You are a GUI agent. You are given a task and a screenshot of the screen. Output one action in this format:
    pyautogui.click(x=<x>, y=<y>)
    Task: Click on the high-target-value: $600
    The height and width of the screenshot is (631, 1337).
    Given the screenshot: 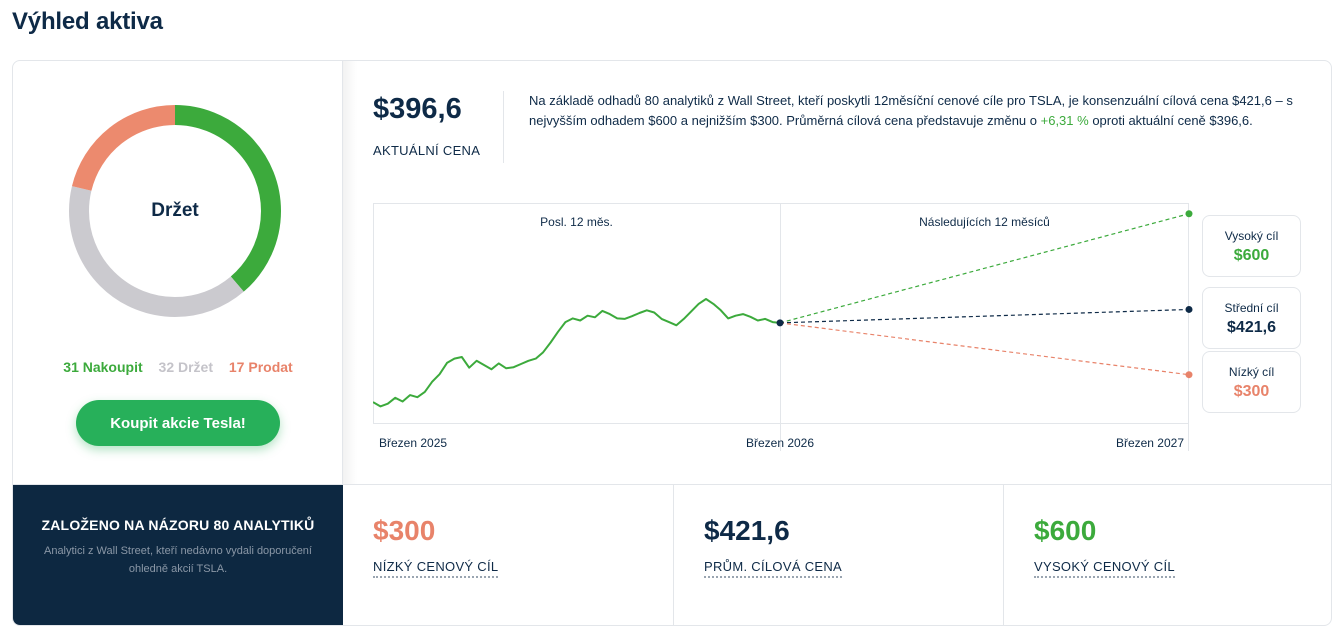 What is the action you would take?
    pyautogui.click(x=1251, y=255)
    